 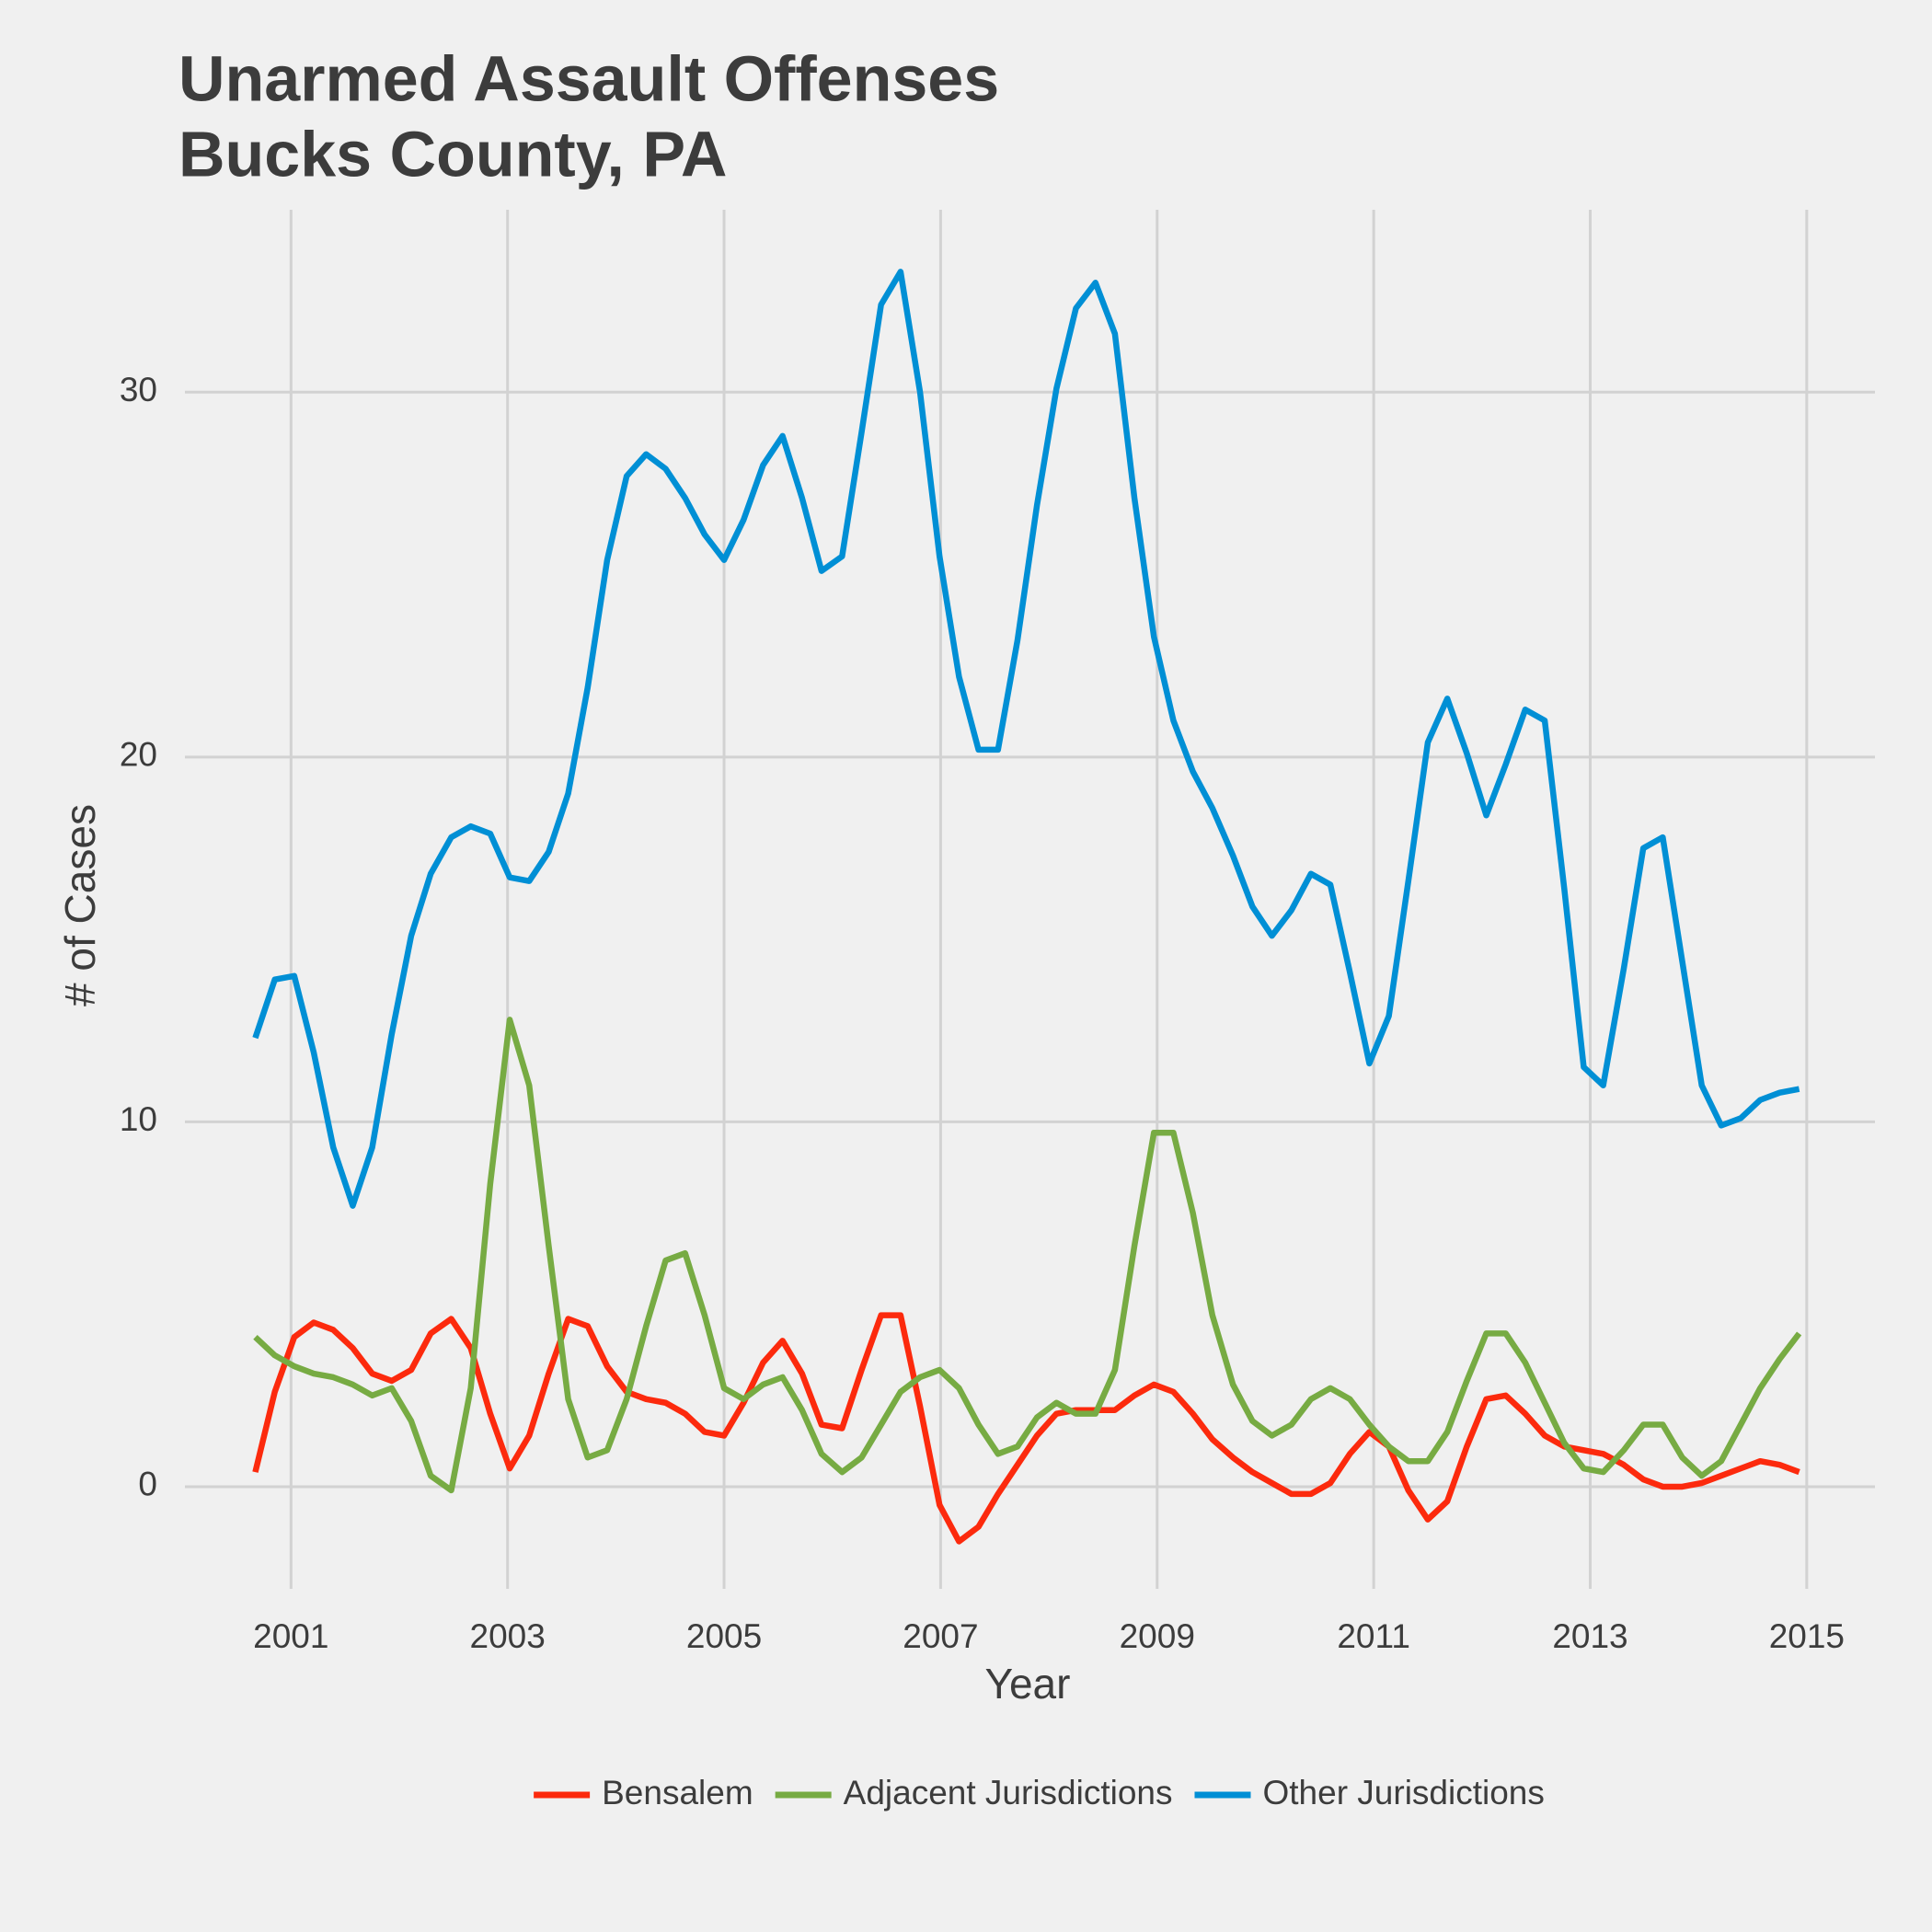 I want to click on x-tick-label: 2003, so click(x=508, y=1636).